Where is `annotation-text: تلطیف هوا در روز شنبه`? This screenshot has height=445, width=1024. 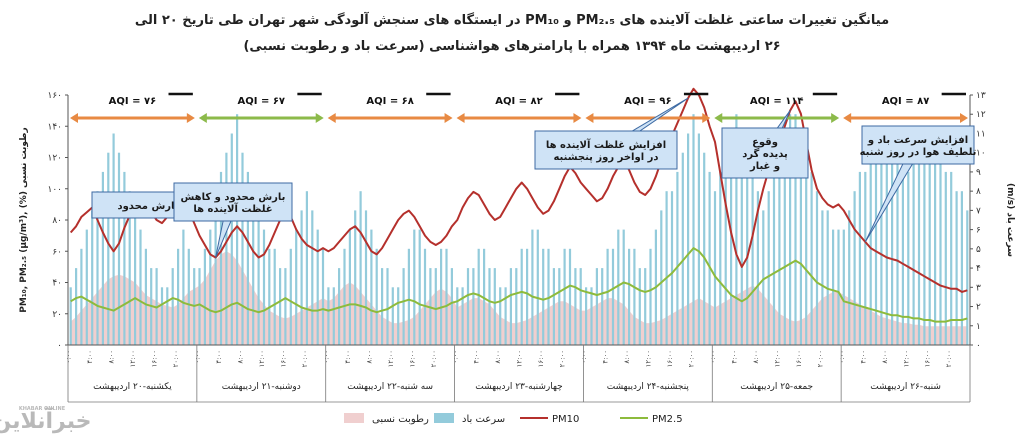 annotation-text: تلطیف هوا در روز شنبه is located at coordinates (918, 152).